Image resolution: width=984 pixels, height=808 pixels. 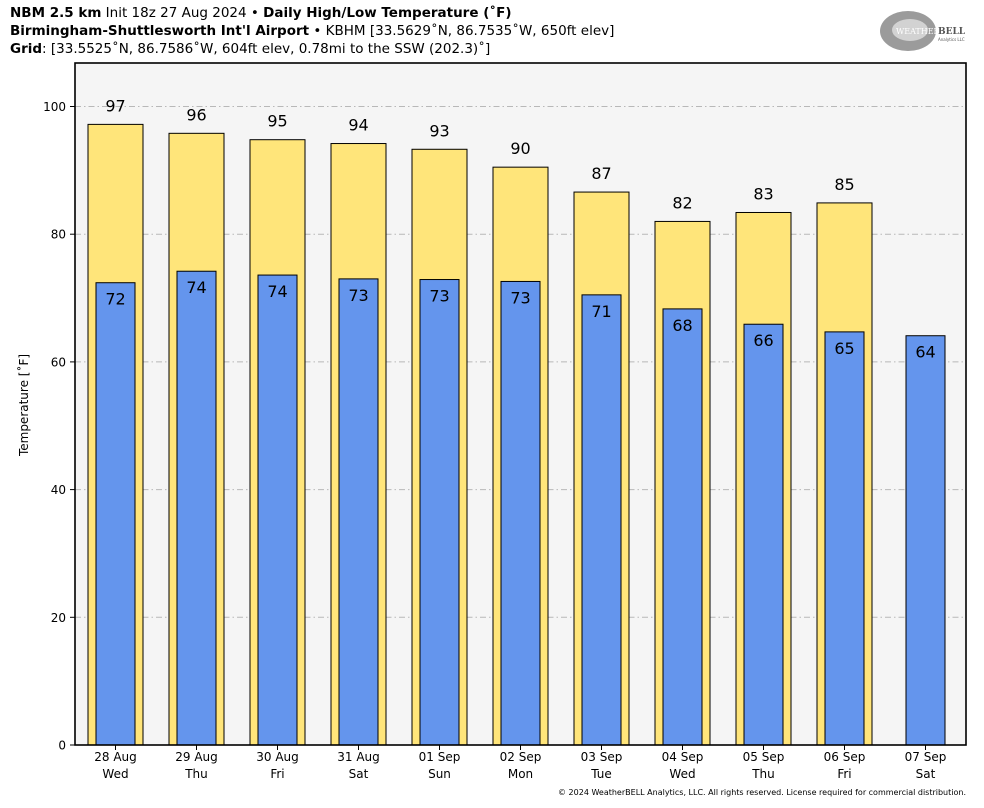 What do you see at coordinates (520, 774) in the screenshot?
I see `x-tick-day: Mon` at bounding box center [520, 774].